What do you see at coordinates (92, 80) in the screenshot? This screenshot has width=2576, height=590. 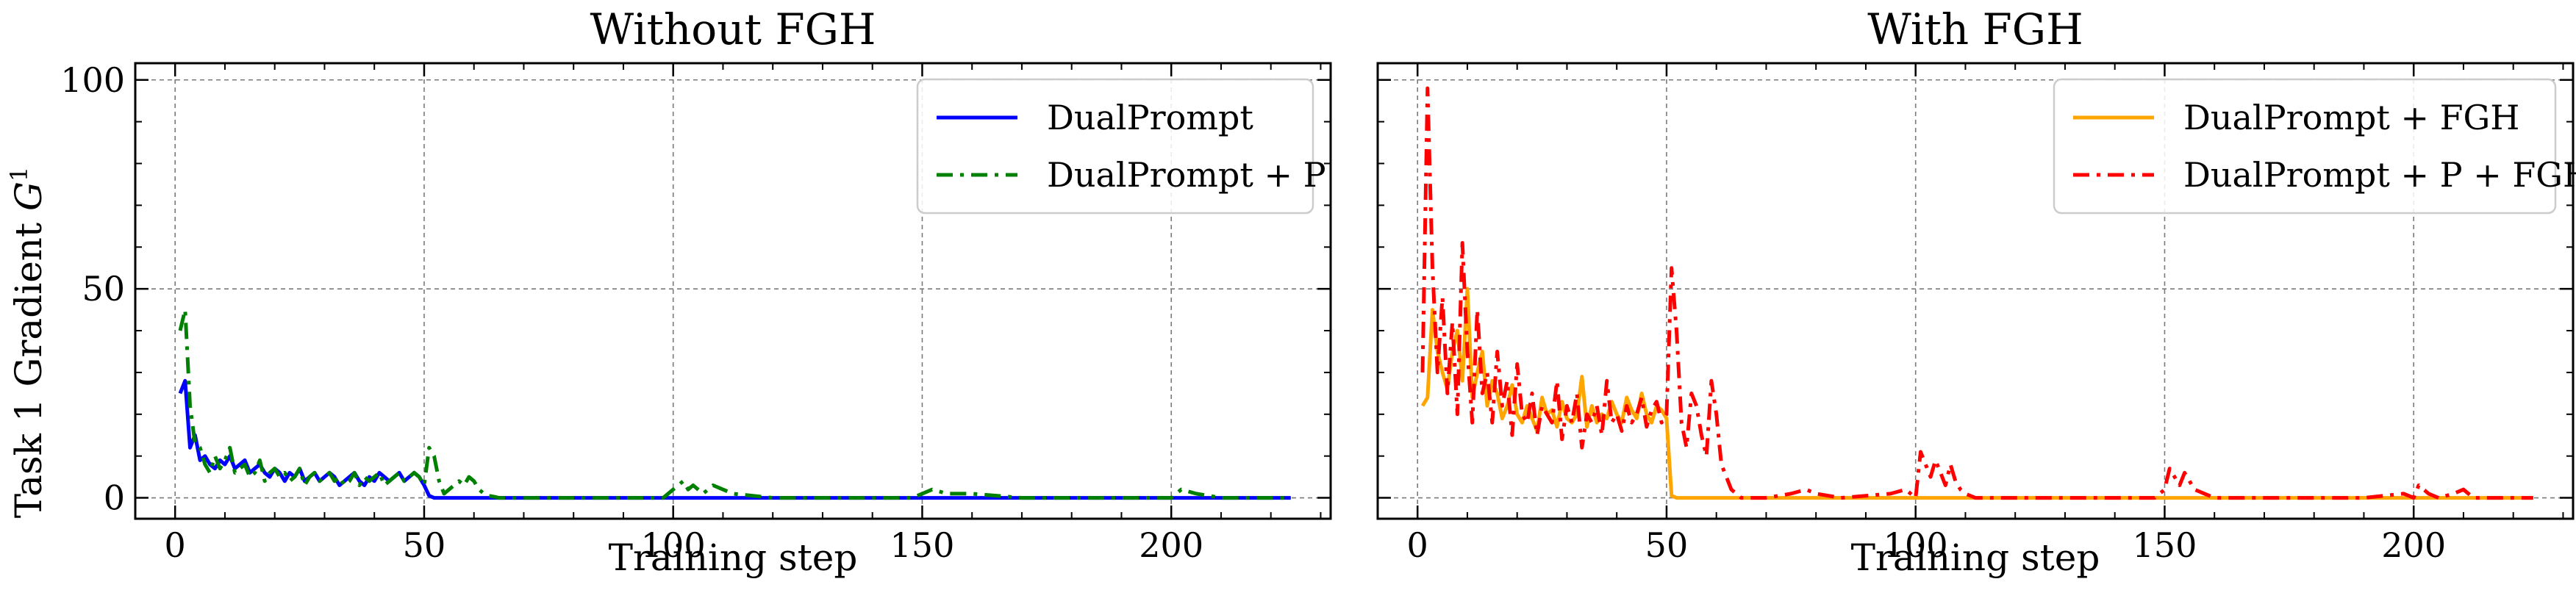 I see `y-tick-label: 100` at bounding box center [92, 80].